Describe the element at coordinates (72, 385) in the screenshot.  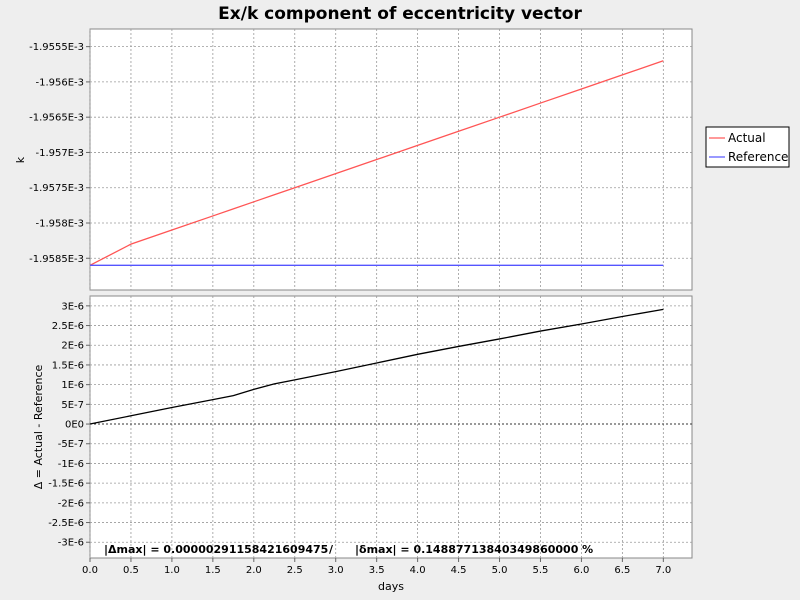
I see `bottom-y-tick-label: 1E-6` at that location.